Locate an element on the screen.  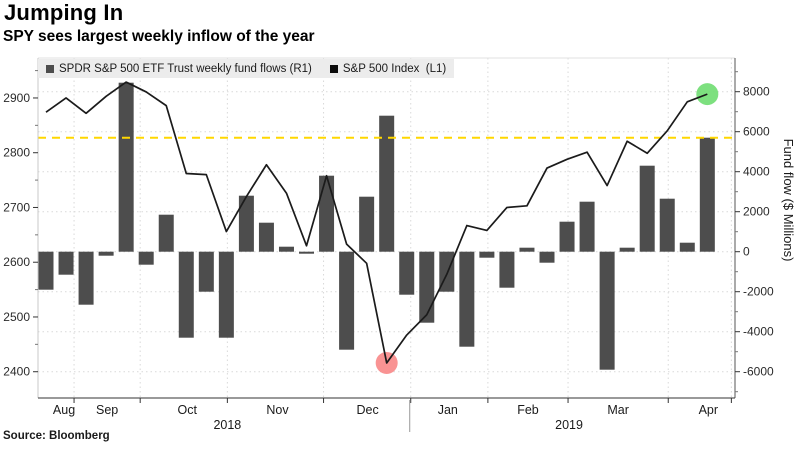
left-axis-tick-label: 2400 is located at coordinates (16, 372).